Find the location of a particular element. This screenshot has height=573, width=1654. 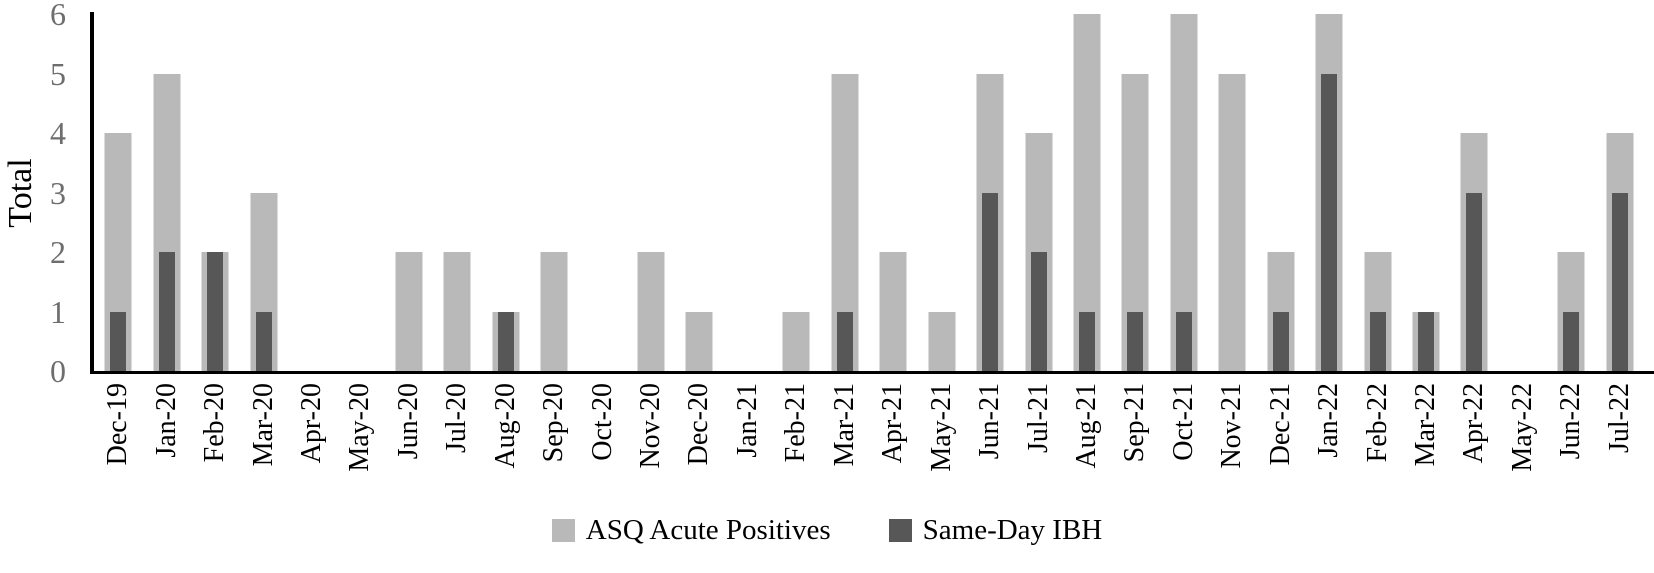

x-label-cell: Jan-21 is located at coordinates (748, 437).